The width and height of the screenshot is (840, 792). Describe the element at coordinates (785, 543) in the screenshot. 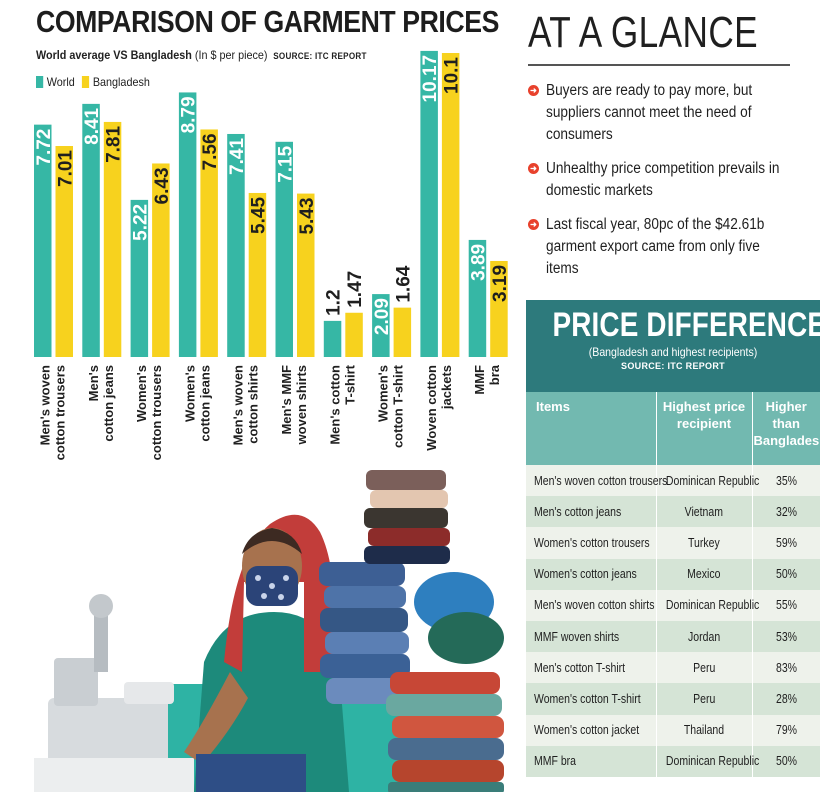

I see `cell-higher: 59%` at that location.